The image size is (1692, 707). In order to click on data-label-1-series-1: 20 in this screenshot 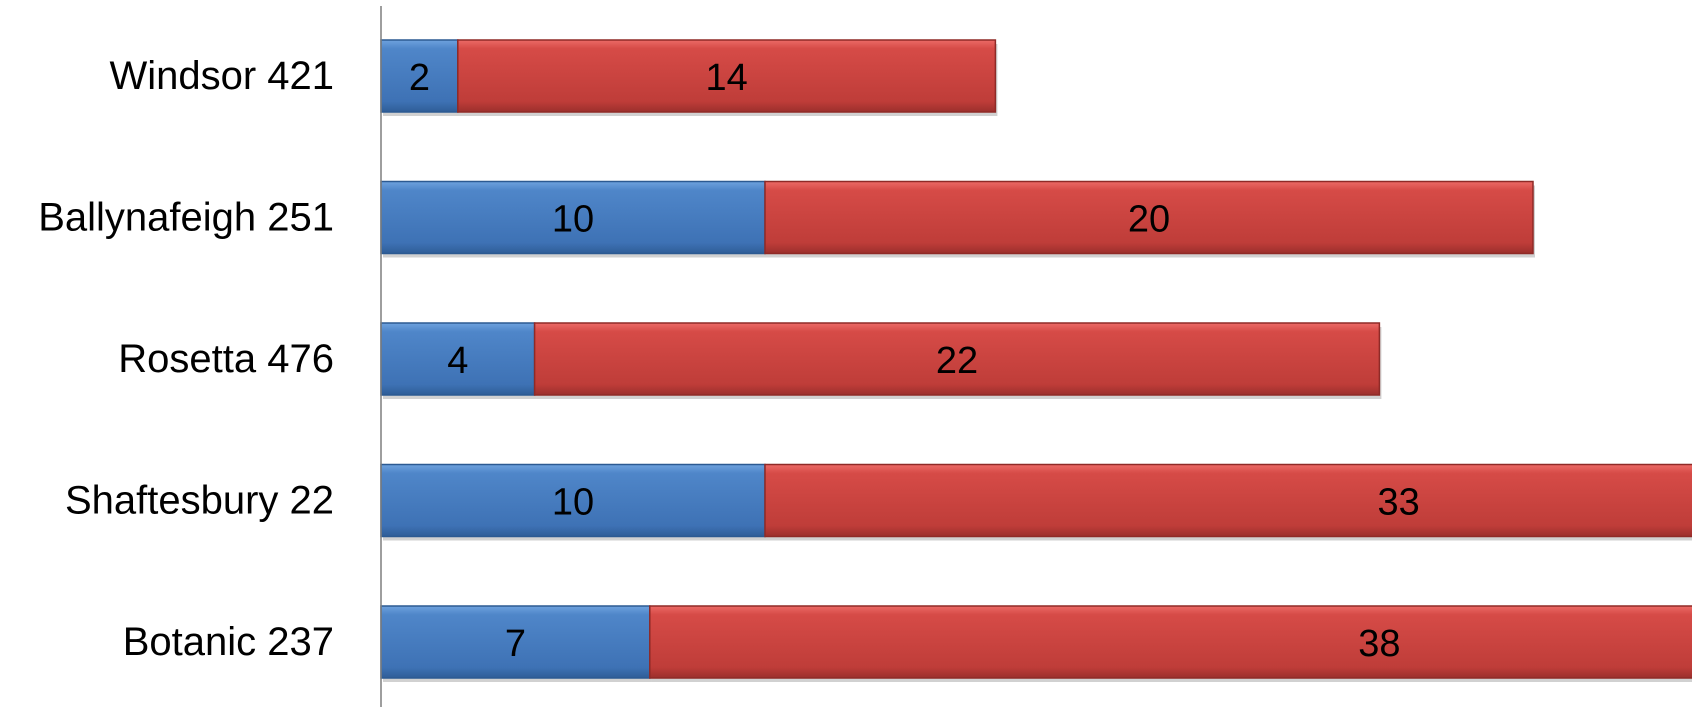, I will do `click(1149, 220)`.